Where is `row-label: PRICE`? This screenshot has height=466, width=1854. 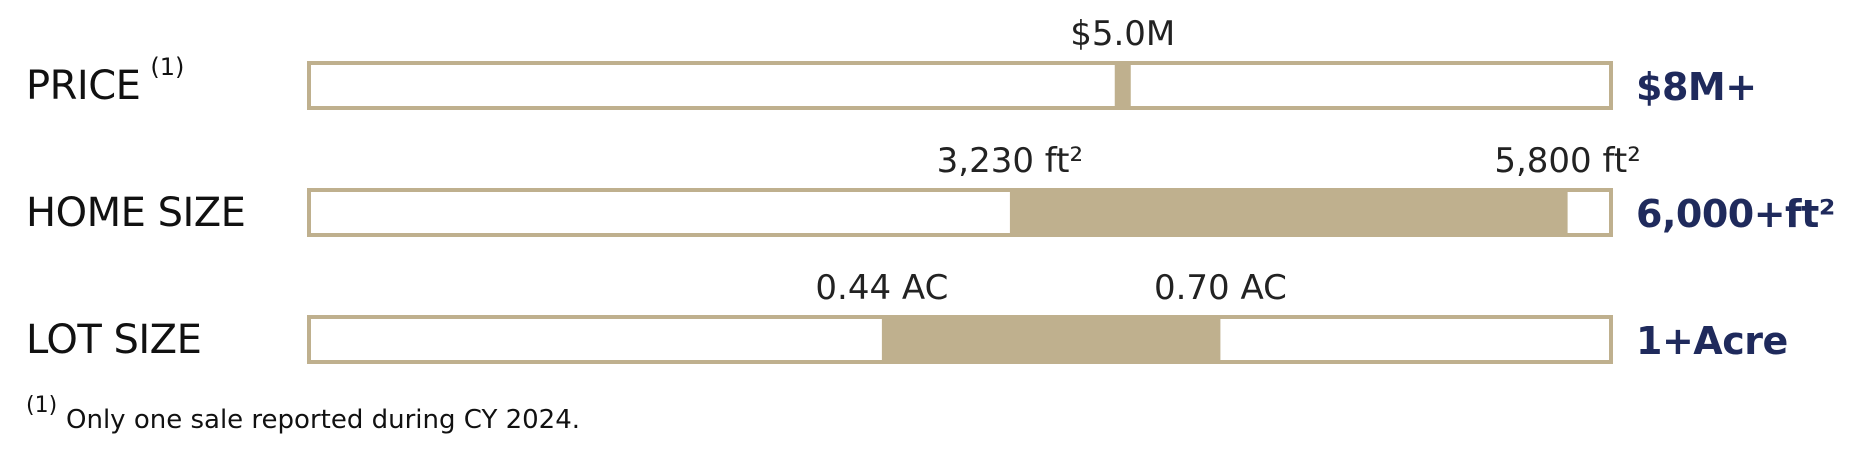 row-label: PRICE is located at coordinates (83, 86).